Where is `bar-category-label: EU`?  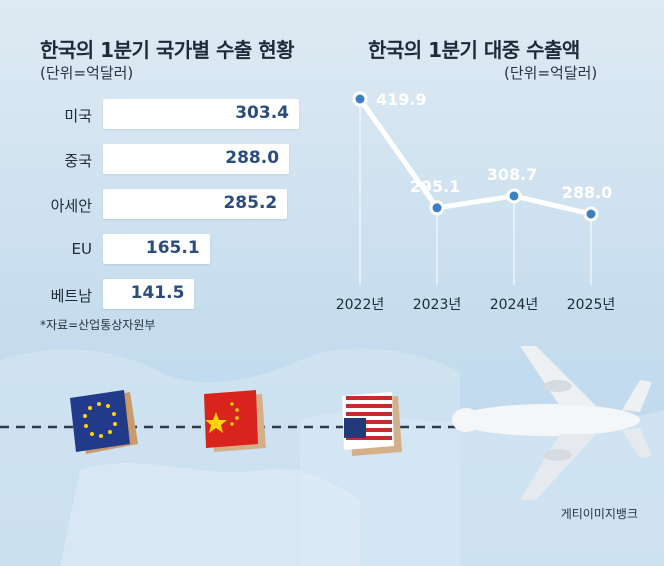 bar-category-label: EU is located at coordinates (81, 249).